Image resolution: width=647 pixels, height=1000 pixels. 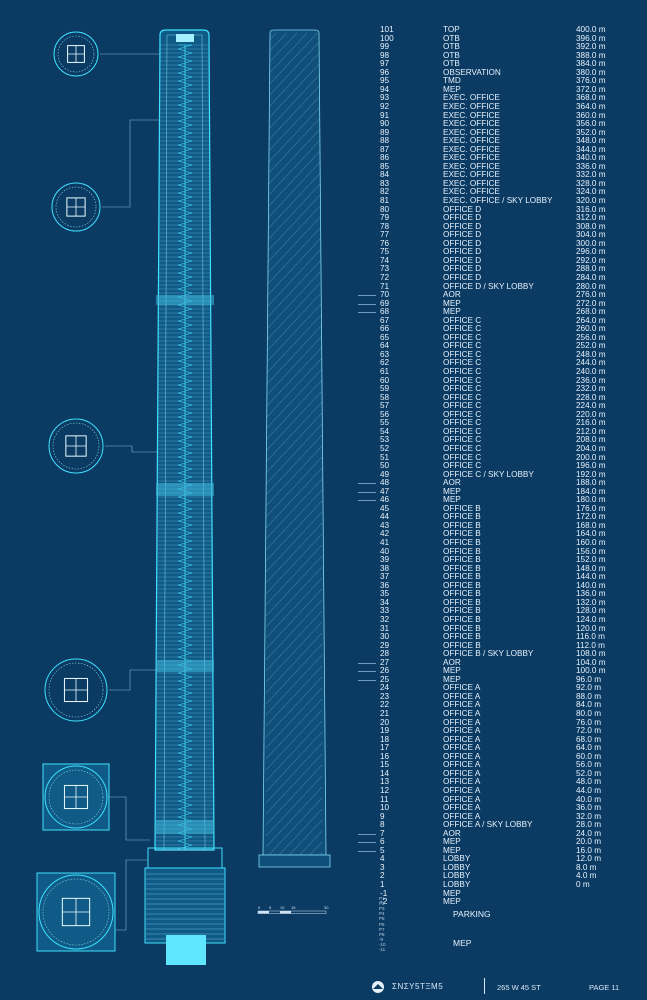 I want to click on floor-name: AOR, so click(x=452, y=662).